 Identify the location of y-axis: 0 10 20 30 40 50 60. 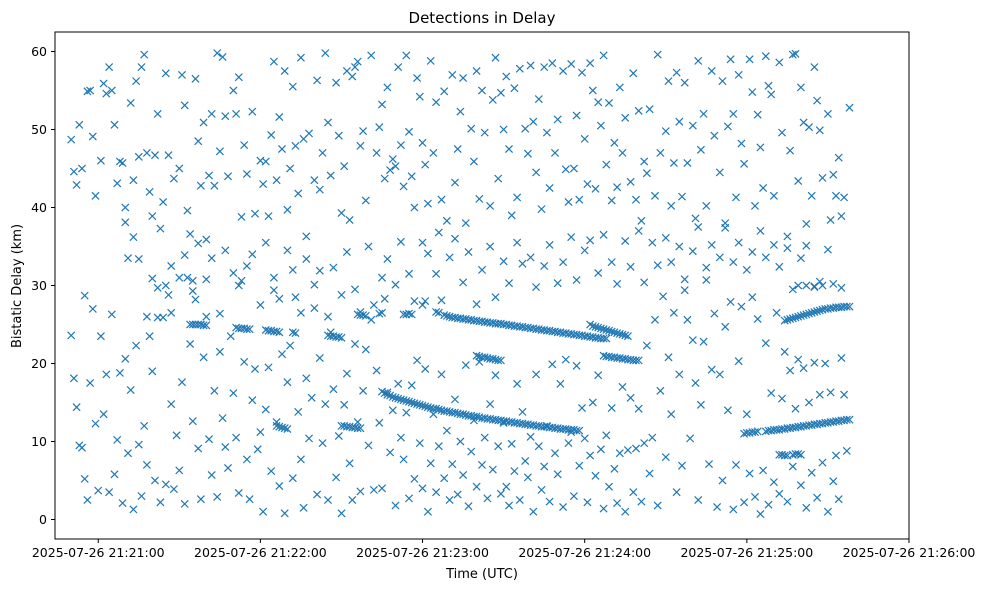
(43, 285).